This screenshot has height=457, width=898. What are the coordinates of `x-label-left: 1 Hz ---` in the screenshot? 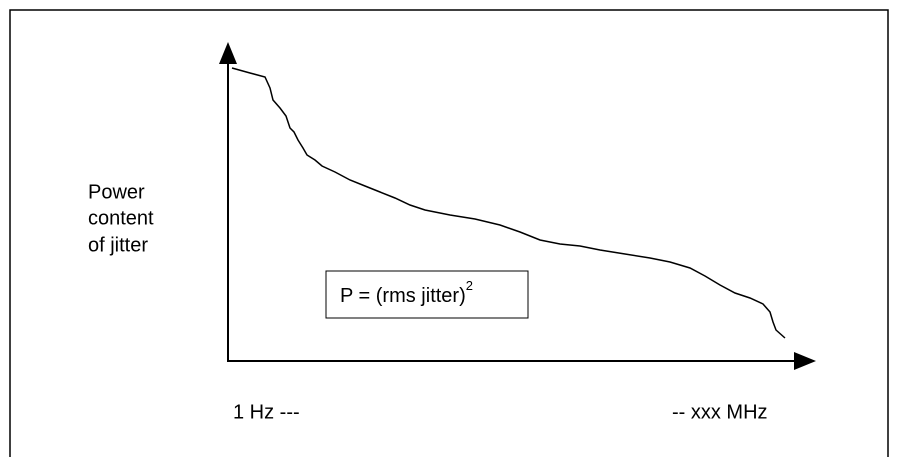 It's located at (266, 412).